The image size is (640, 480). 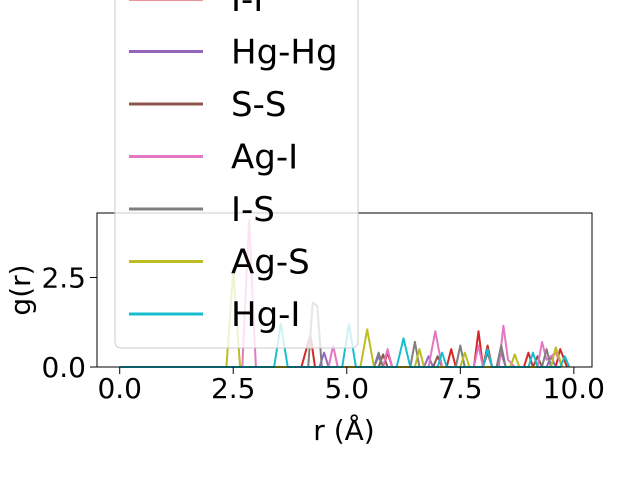 I want to click on x-tick-label: 7.5, so click(x=460, y=388).